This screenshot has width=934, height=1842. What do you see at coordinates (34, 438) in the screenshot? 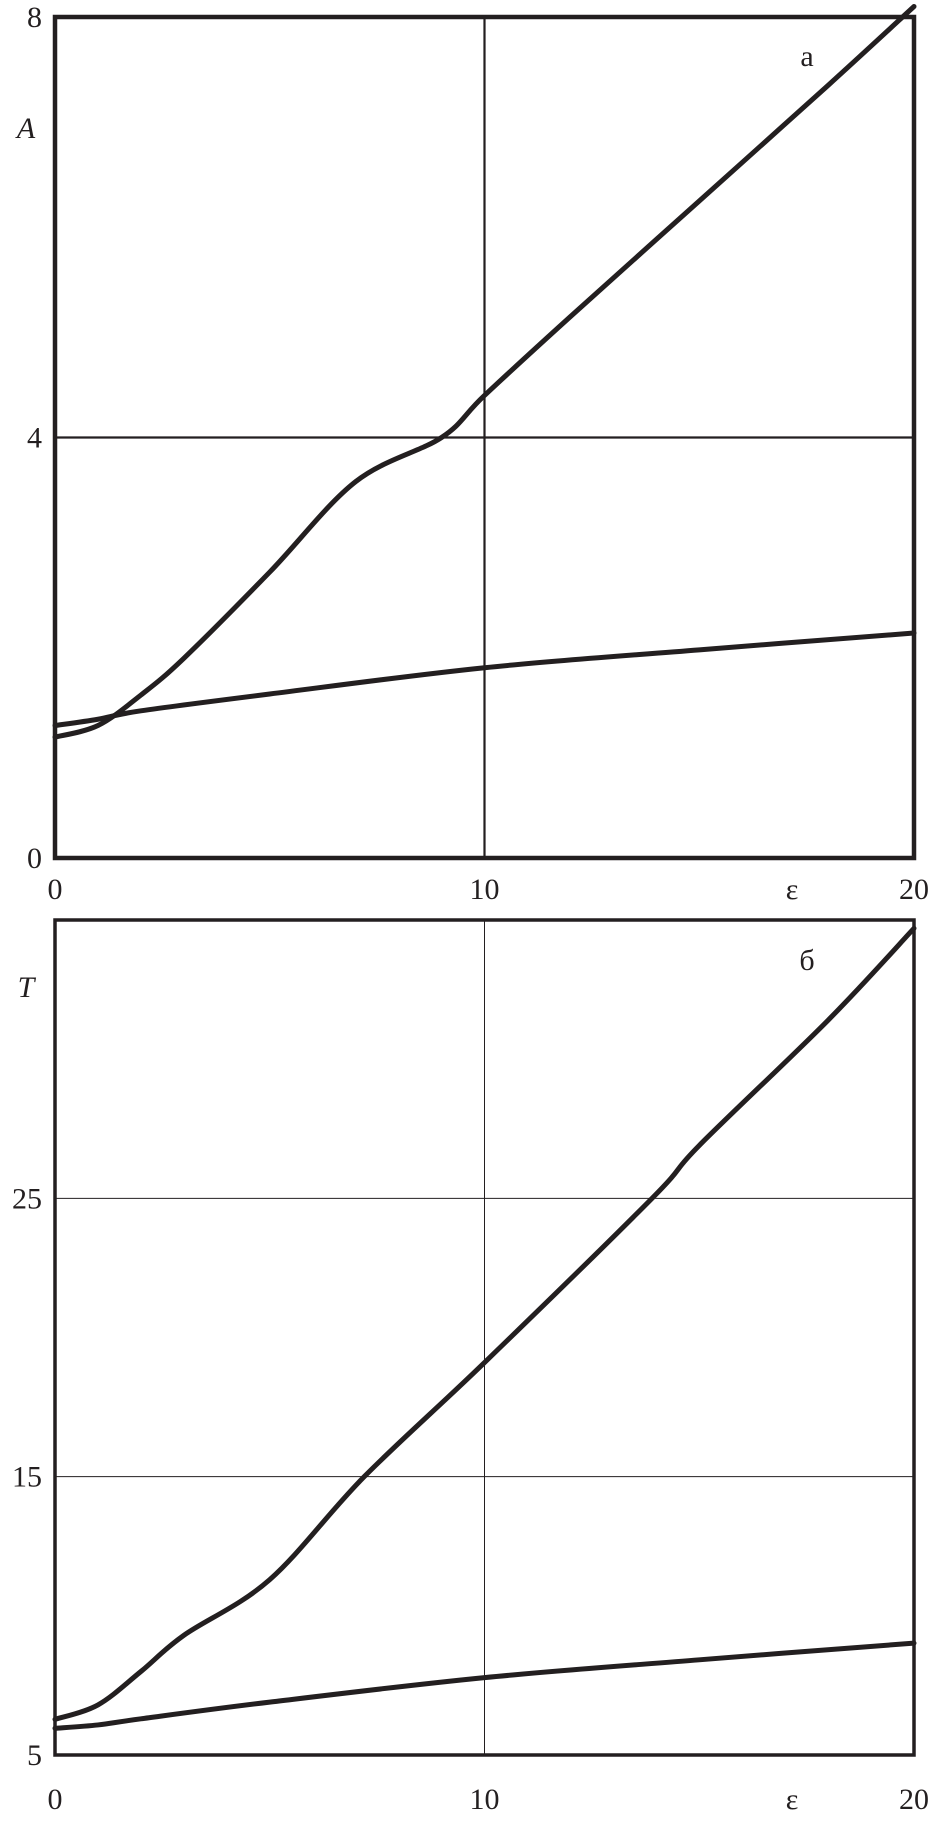
I see `y-tick-label: 4` at bounding box center [34, 438].